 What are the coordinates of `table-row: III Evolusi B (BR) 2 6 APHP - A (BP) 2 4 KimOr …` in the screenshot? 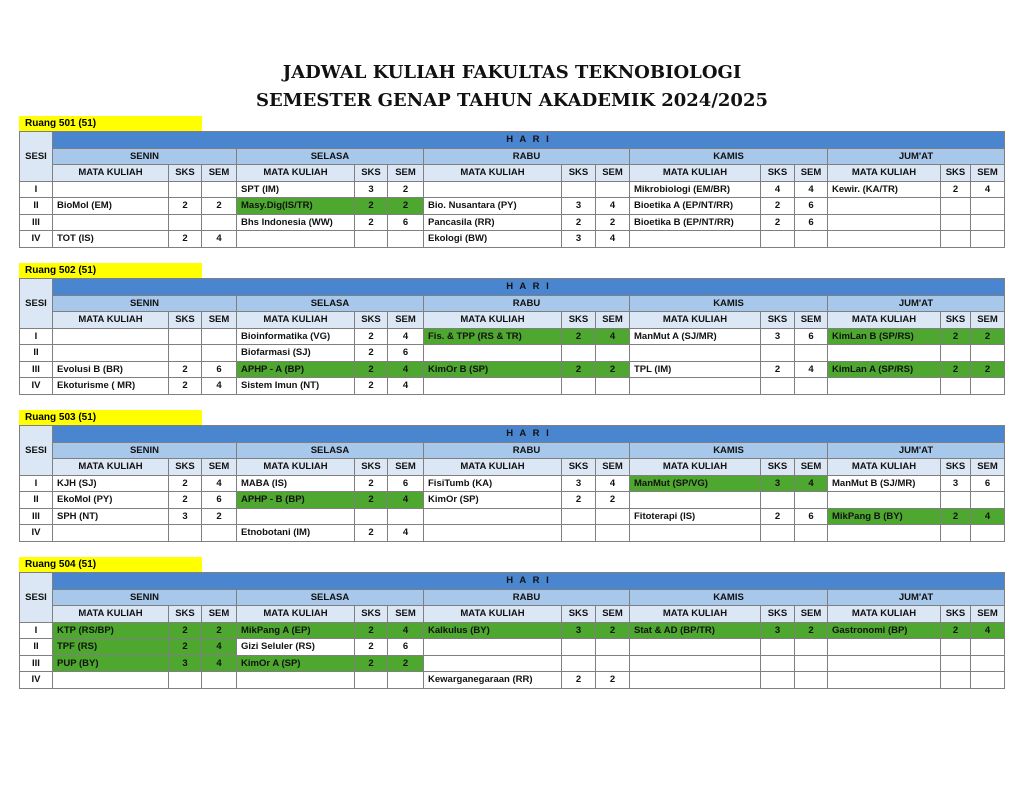 It's located at (512, 369).